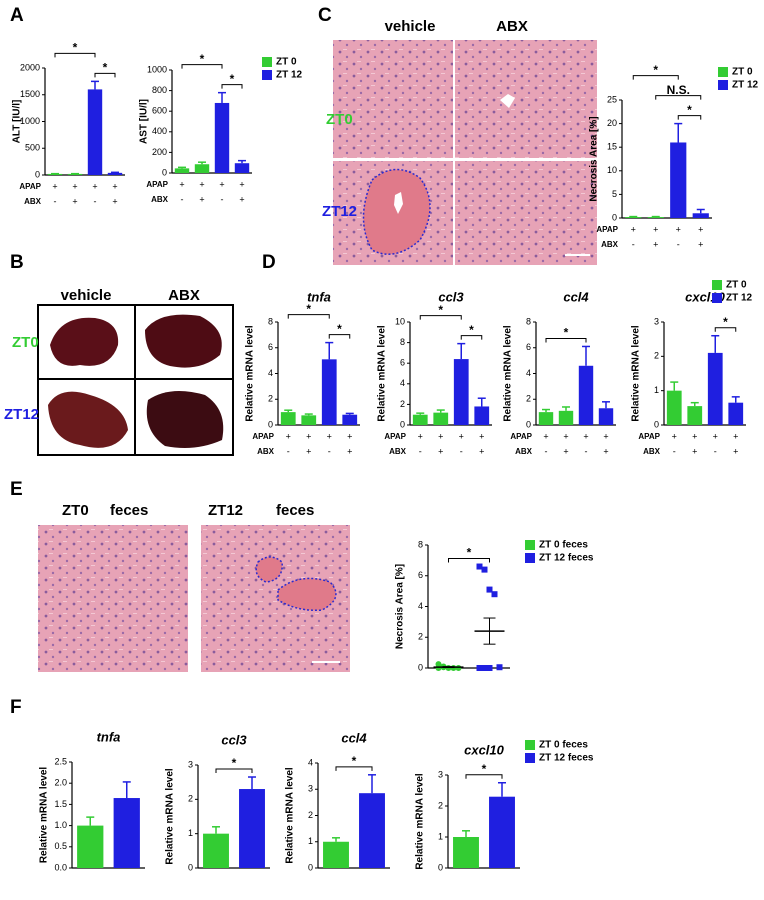 The width and height of the screenshot is (764, 900). What do you see at coordinates (17, 122) in the screenshot?
I see `y-axis-label: ALT [IU/l]` at bounding box center [17, 122].